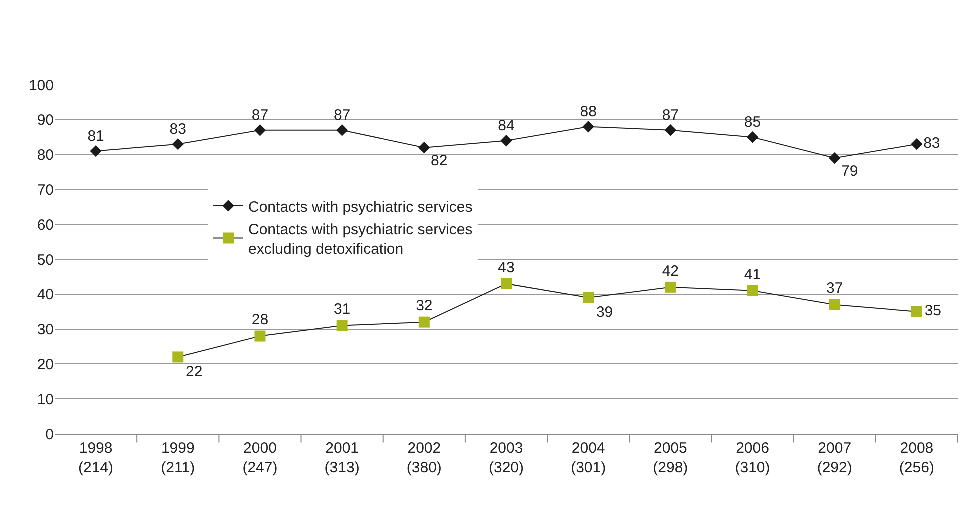 Image resolution: width=973 pixels, height=529 pixels. I want to click on x-tick-label: 2004 (301), so click(588, 458).